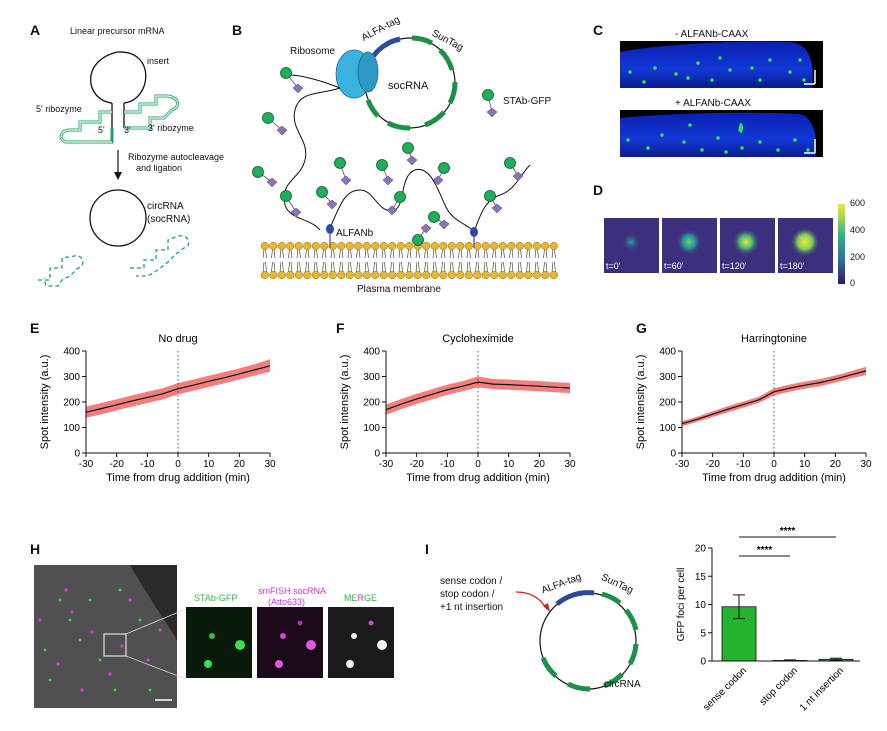  Describe the element at coordinates (127, 130) in the screenshot. I see `a-3-end: 3'` at that location.